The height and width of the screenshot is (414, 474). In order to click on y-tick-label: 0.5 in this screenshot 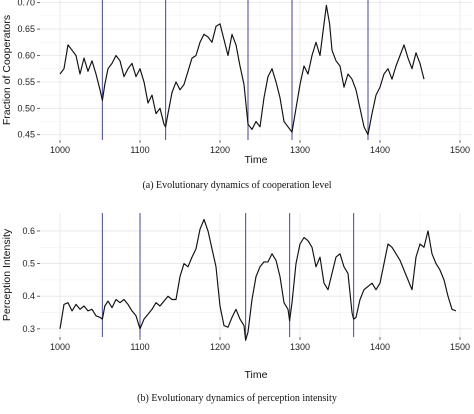, I will do `click(28, 264)`.